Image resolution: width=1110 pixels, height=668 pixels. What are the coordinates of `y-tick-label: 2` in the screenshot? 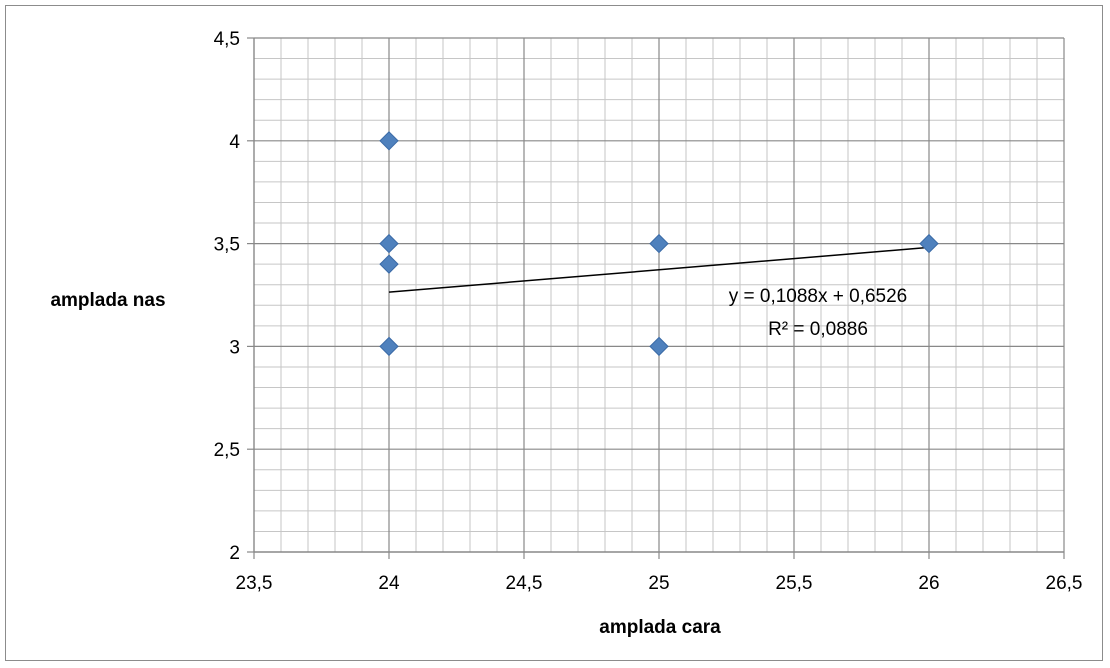 It's located at (234, 553).